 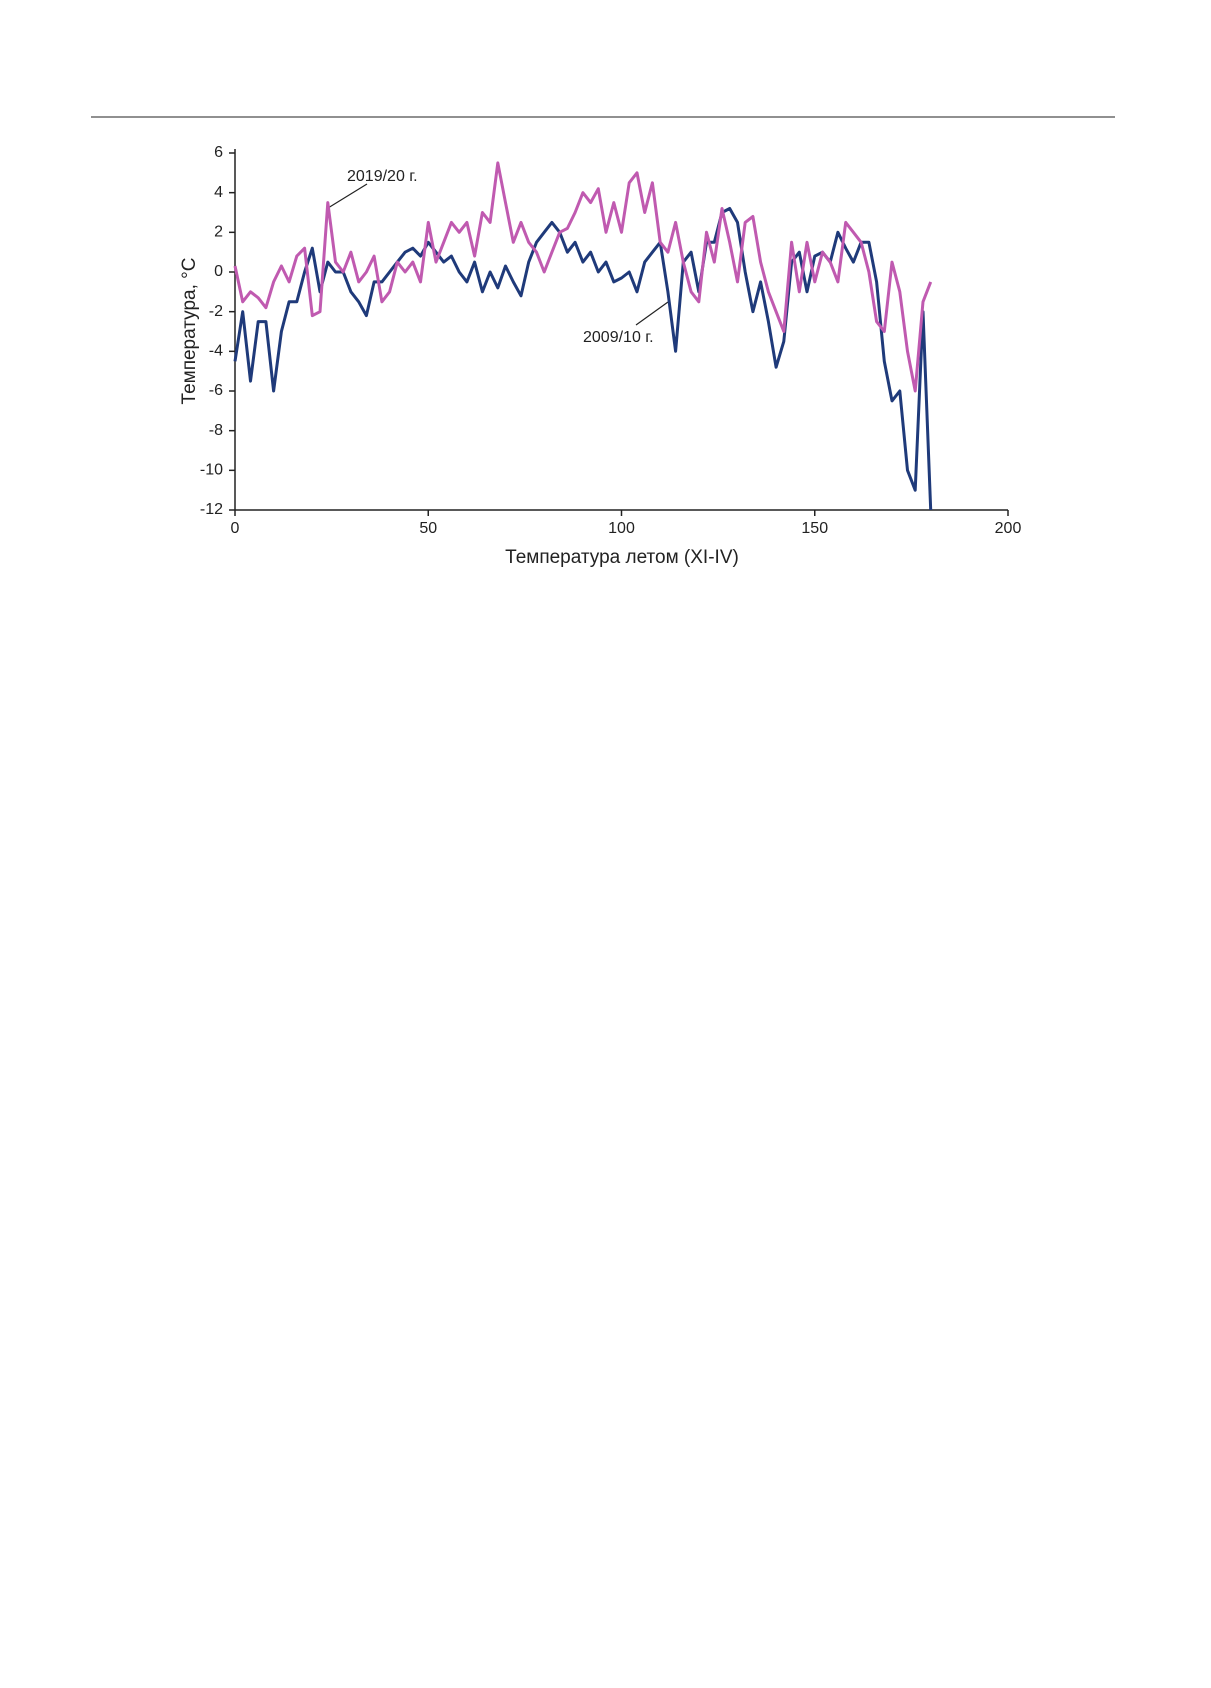 What do you see at coordinates (189, 331) in the screenshot?
I see `y-axis-title: Температура, °С` at bounding box center [189, 331].